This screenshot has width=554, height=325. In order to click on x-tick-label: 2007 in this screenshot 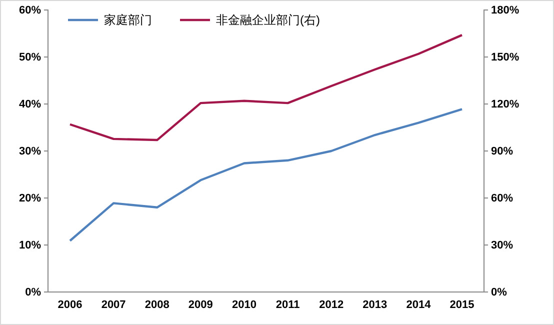, I will do `click(113, 304)`.